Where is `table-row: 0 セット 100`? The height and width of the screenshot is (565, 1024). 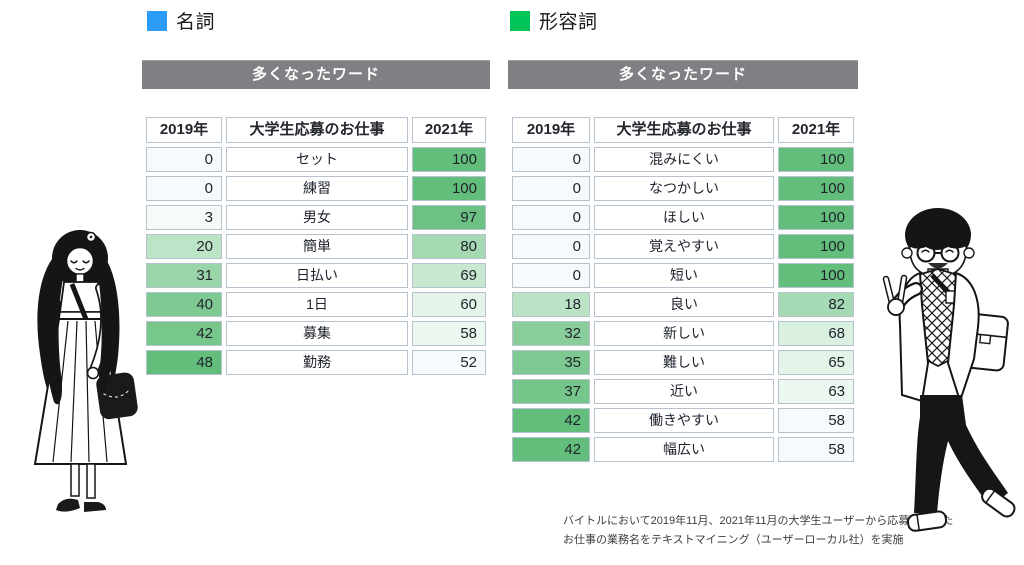 table-row: 0 セット 100 is located at coordinates (316, 159).